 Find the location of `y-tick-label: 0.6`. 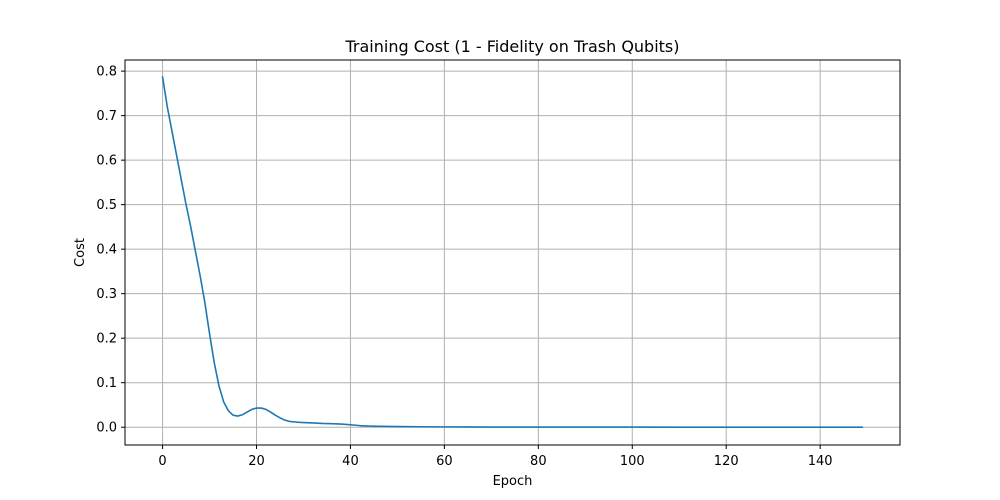

y-tick-label: 0.6 is located at coordinates (106, 161).